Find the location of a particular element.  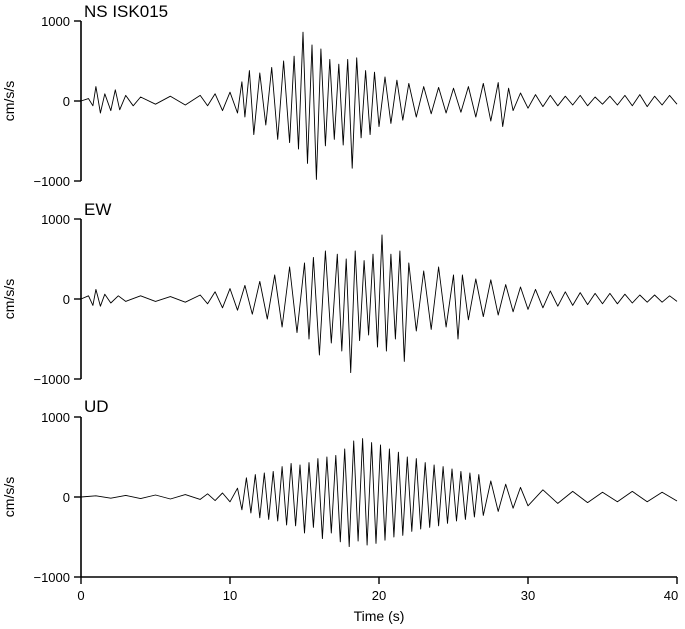

panel-title: NS ISK015 is located at coordinates (126, 11).